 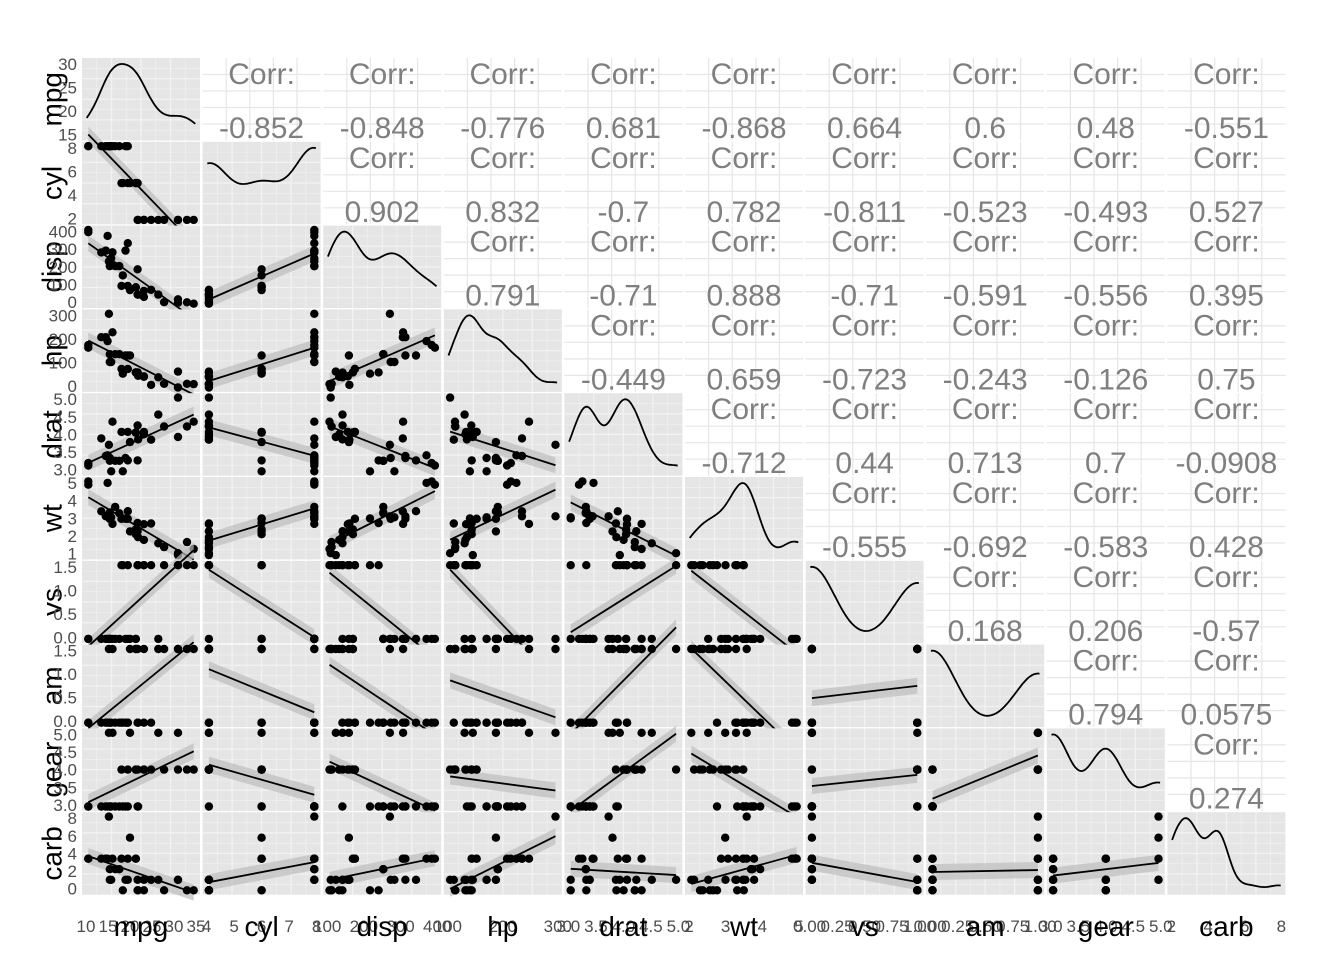 I want to click on y-tick-label: 6, so click(x=72, y=836).